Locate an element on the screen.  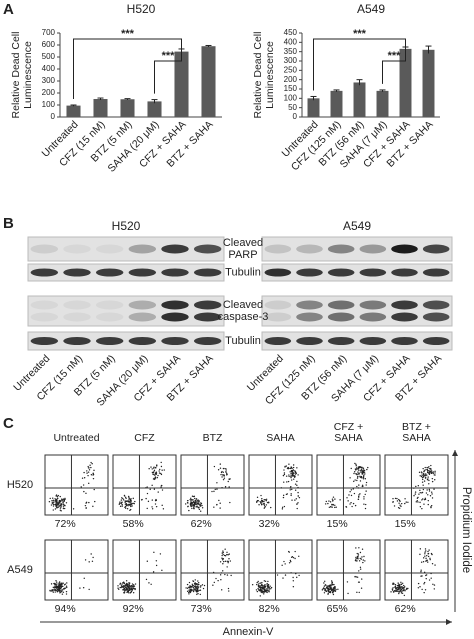
y-axis-label: Propidium Iodide is located at coordinates (466, 530).